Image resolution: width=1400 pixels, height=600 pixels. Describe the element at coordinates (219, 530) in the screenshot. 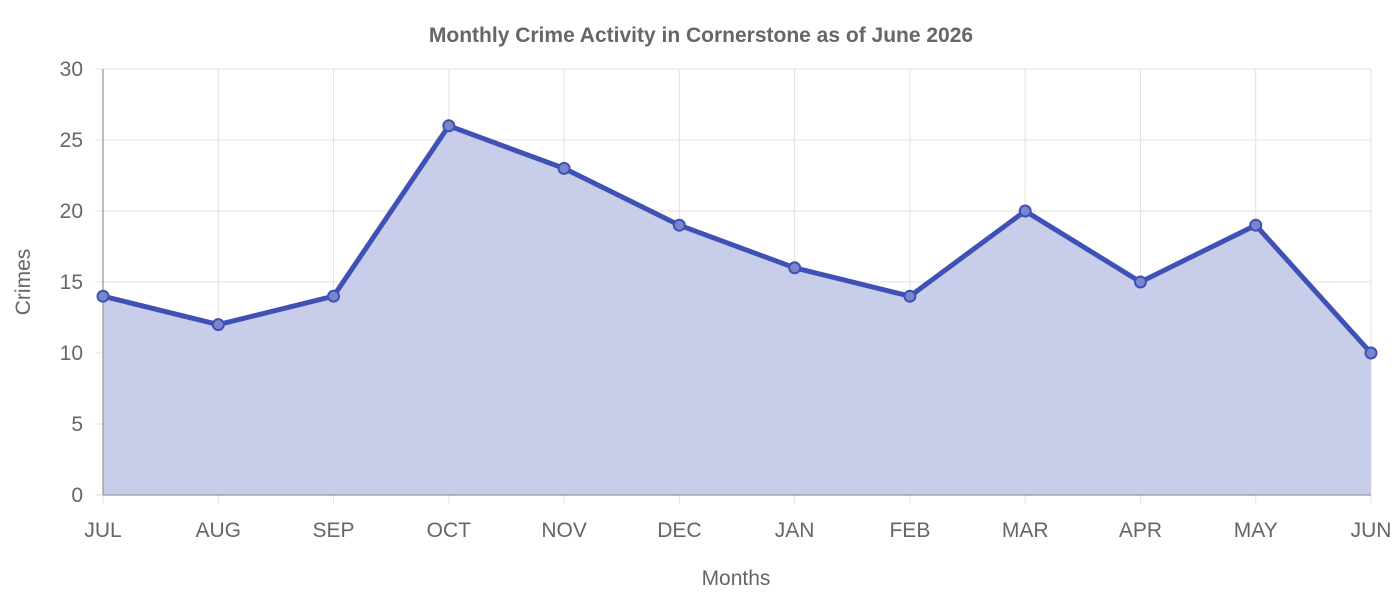

I see `x-tick-label: AUG` at that location.